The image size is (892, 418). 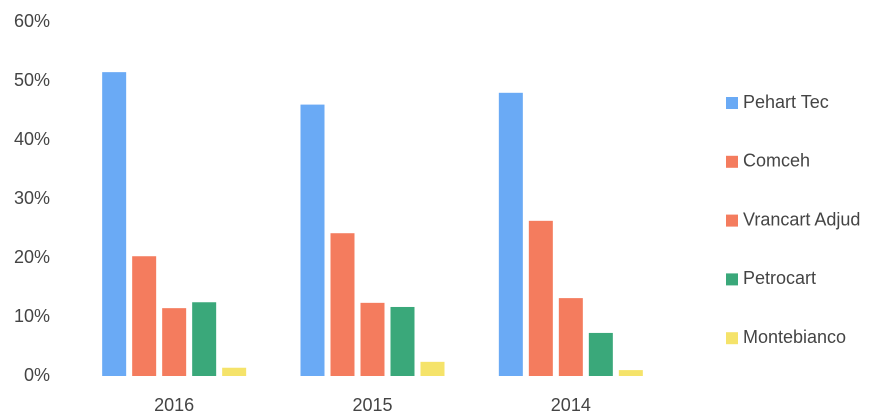 What do you see at coordinates (776, 161) in the screenshot?
I see `legend-label: Comceh` at bounding box center [776, 161].